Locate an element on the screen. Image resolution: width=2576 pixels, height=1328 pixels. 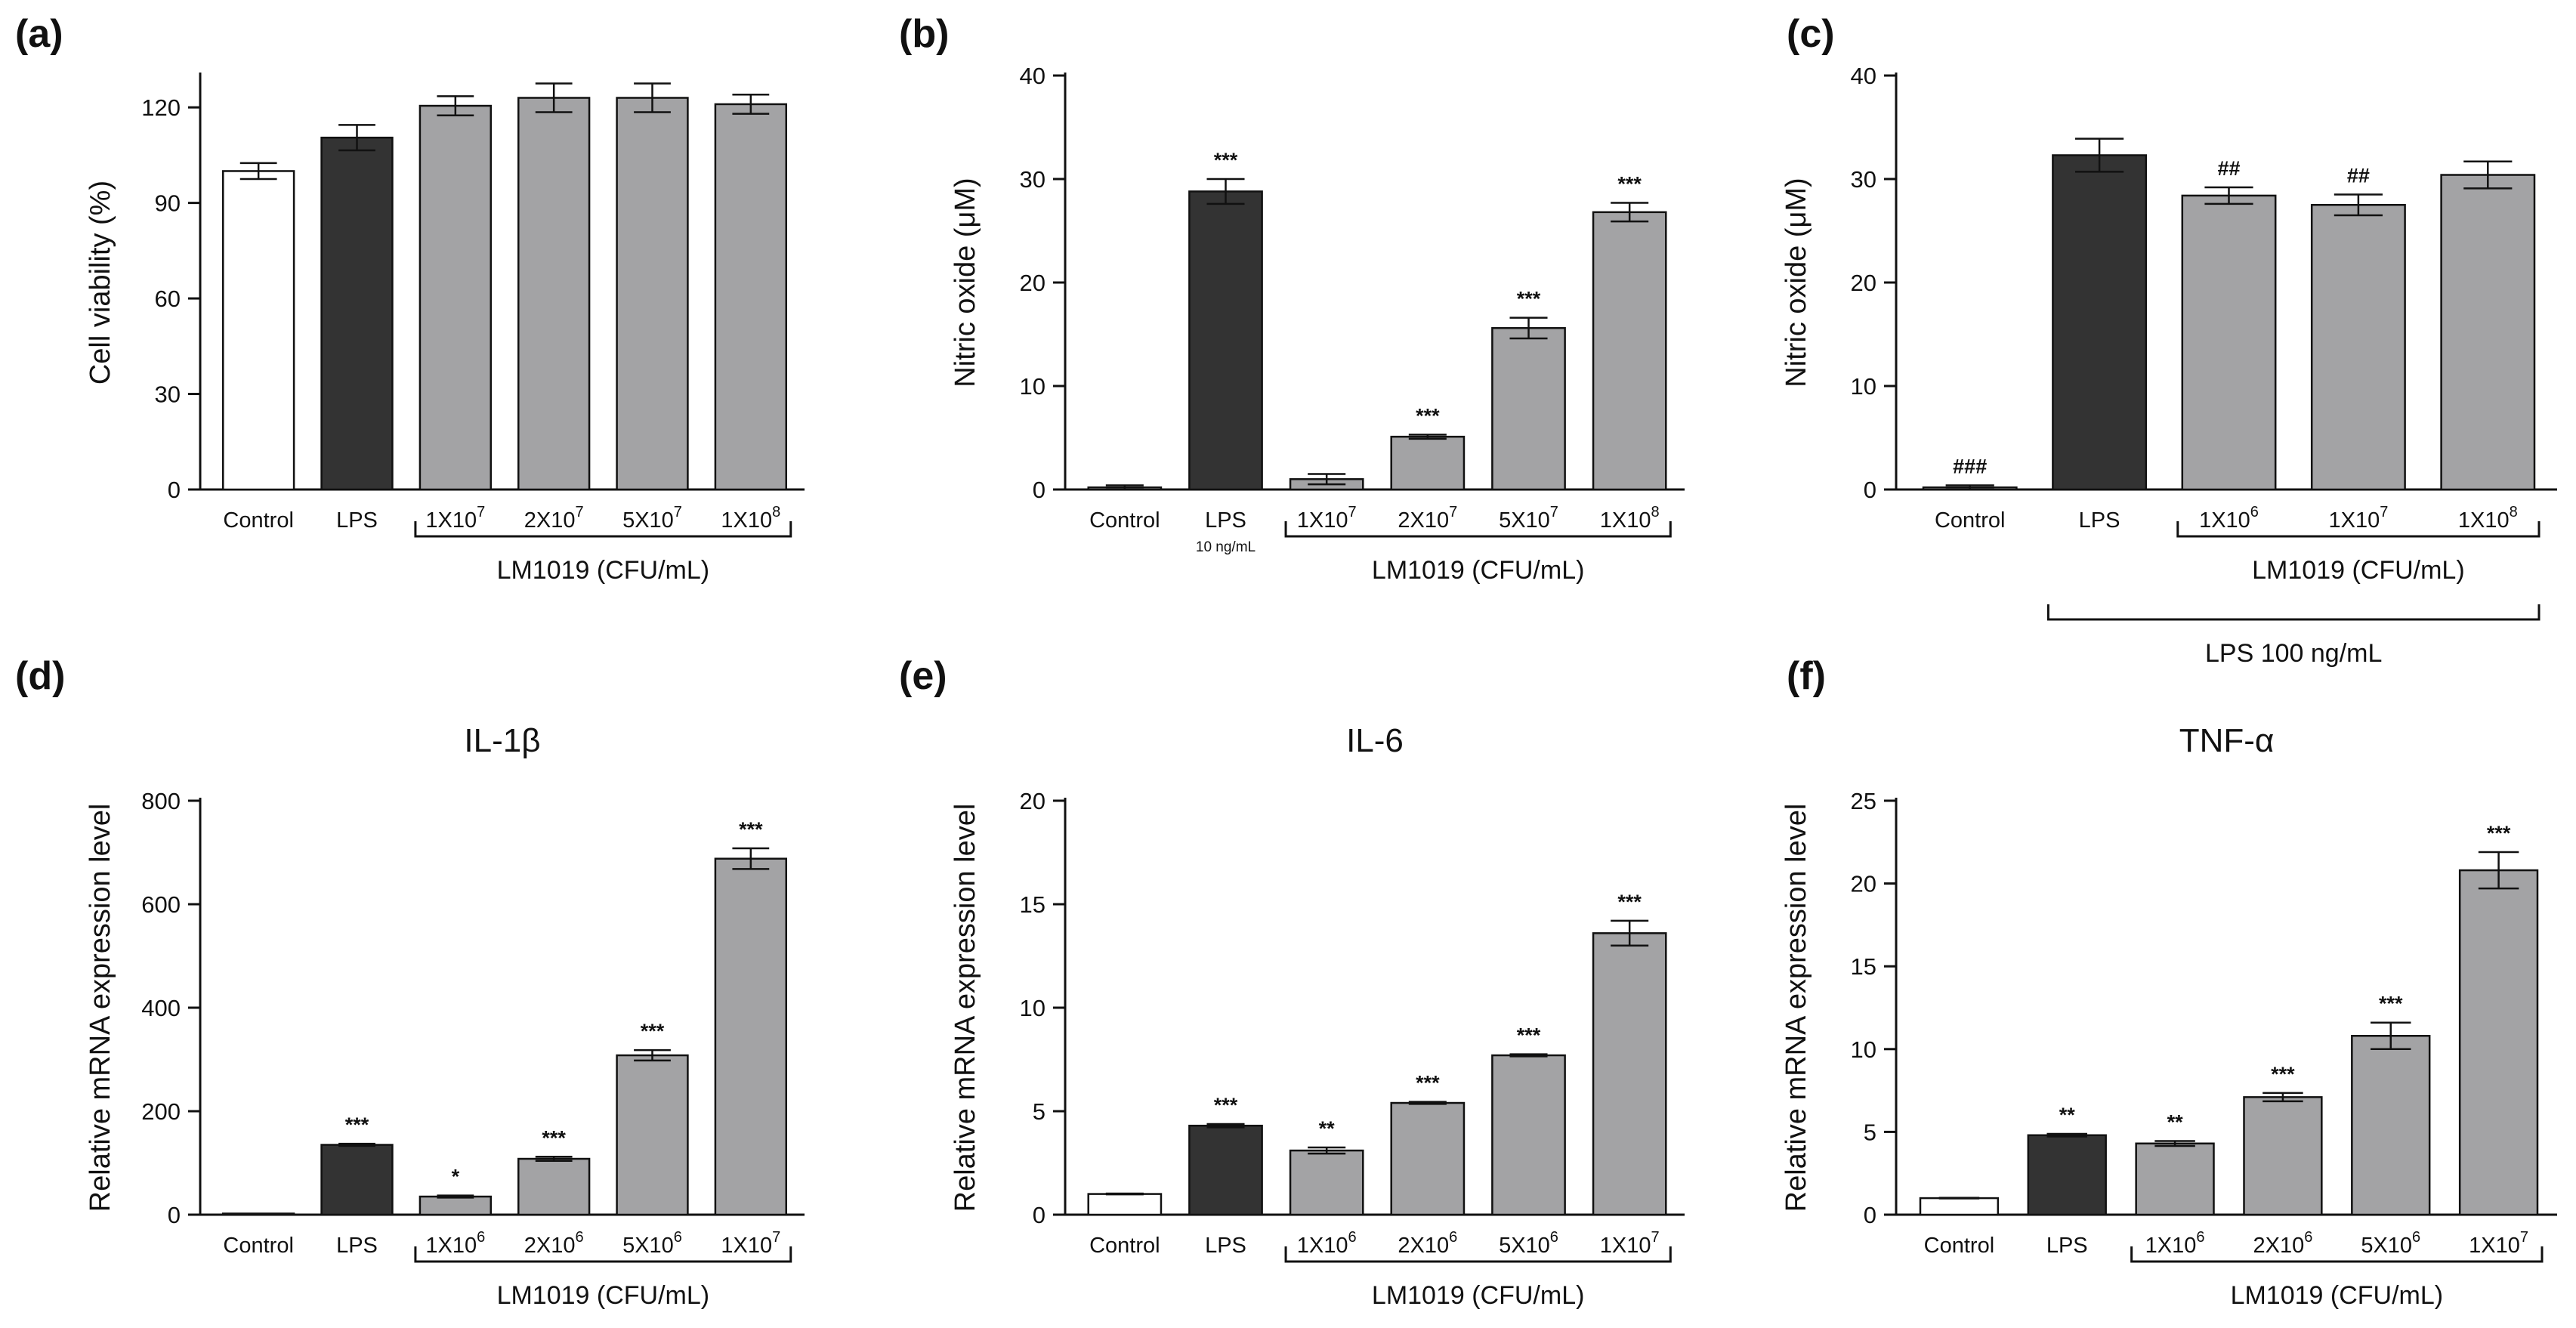
x-tick-label: 2X106 is located at coordinates (1427, 1243).